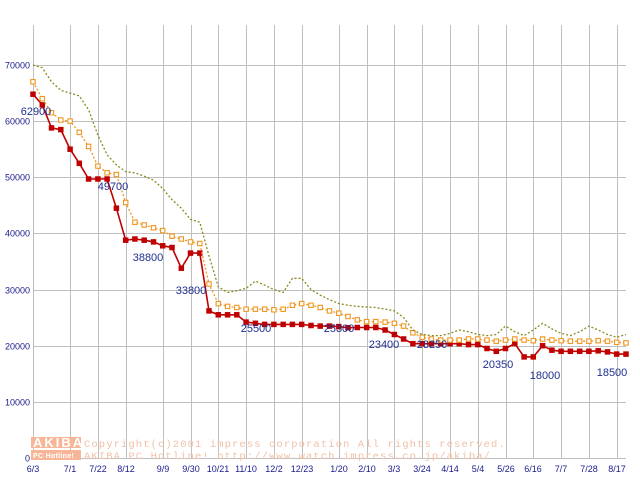 The width and height of the screenshot is (640, 480). Describe the element at coordinates (256, 329) in the screenshot. I see `data-point-label: 25500` at that location.